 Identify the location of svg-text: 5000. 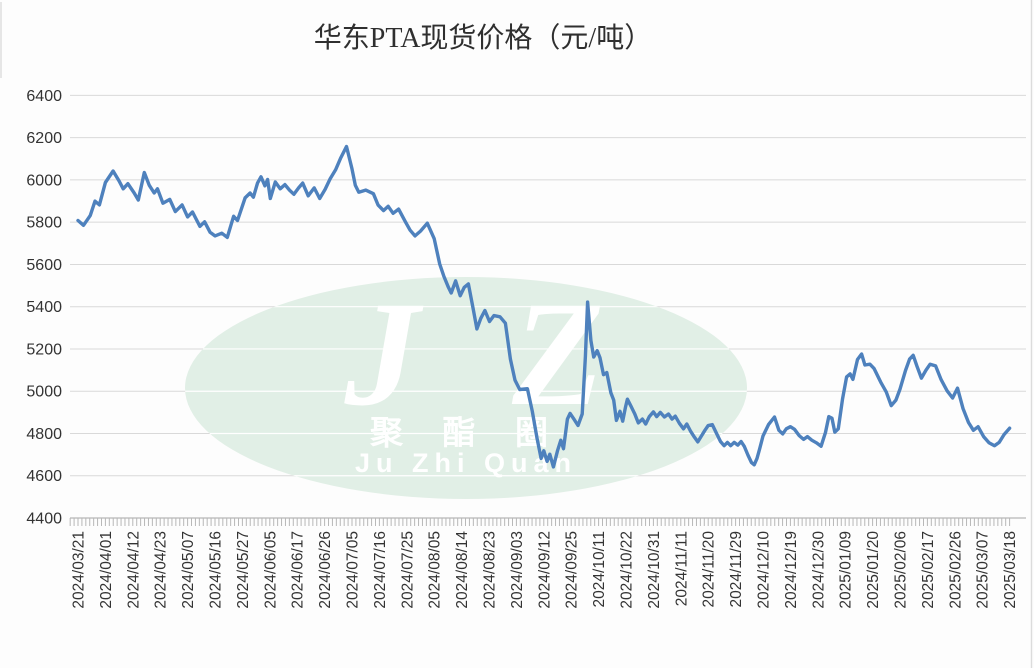
(44, 392).